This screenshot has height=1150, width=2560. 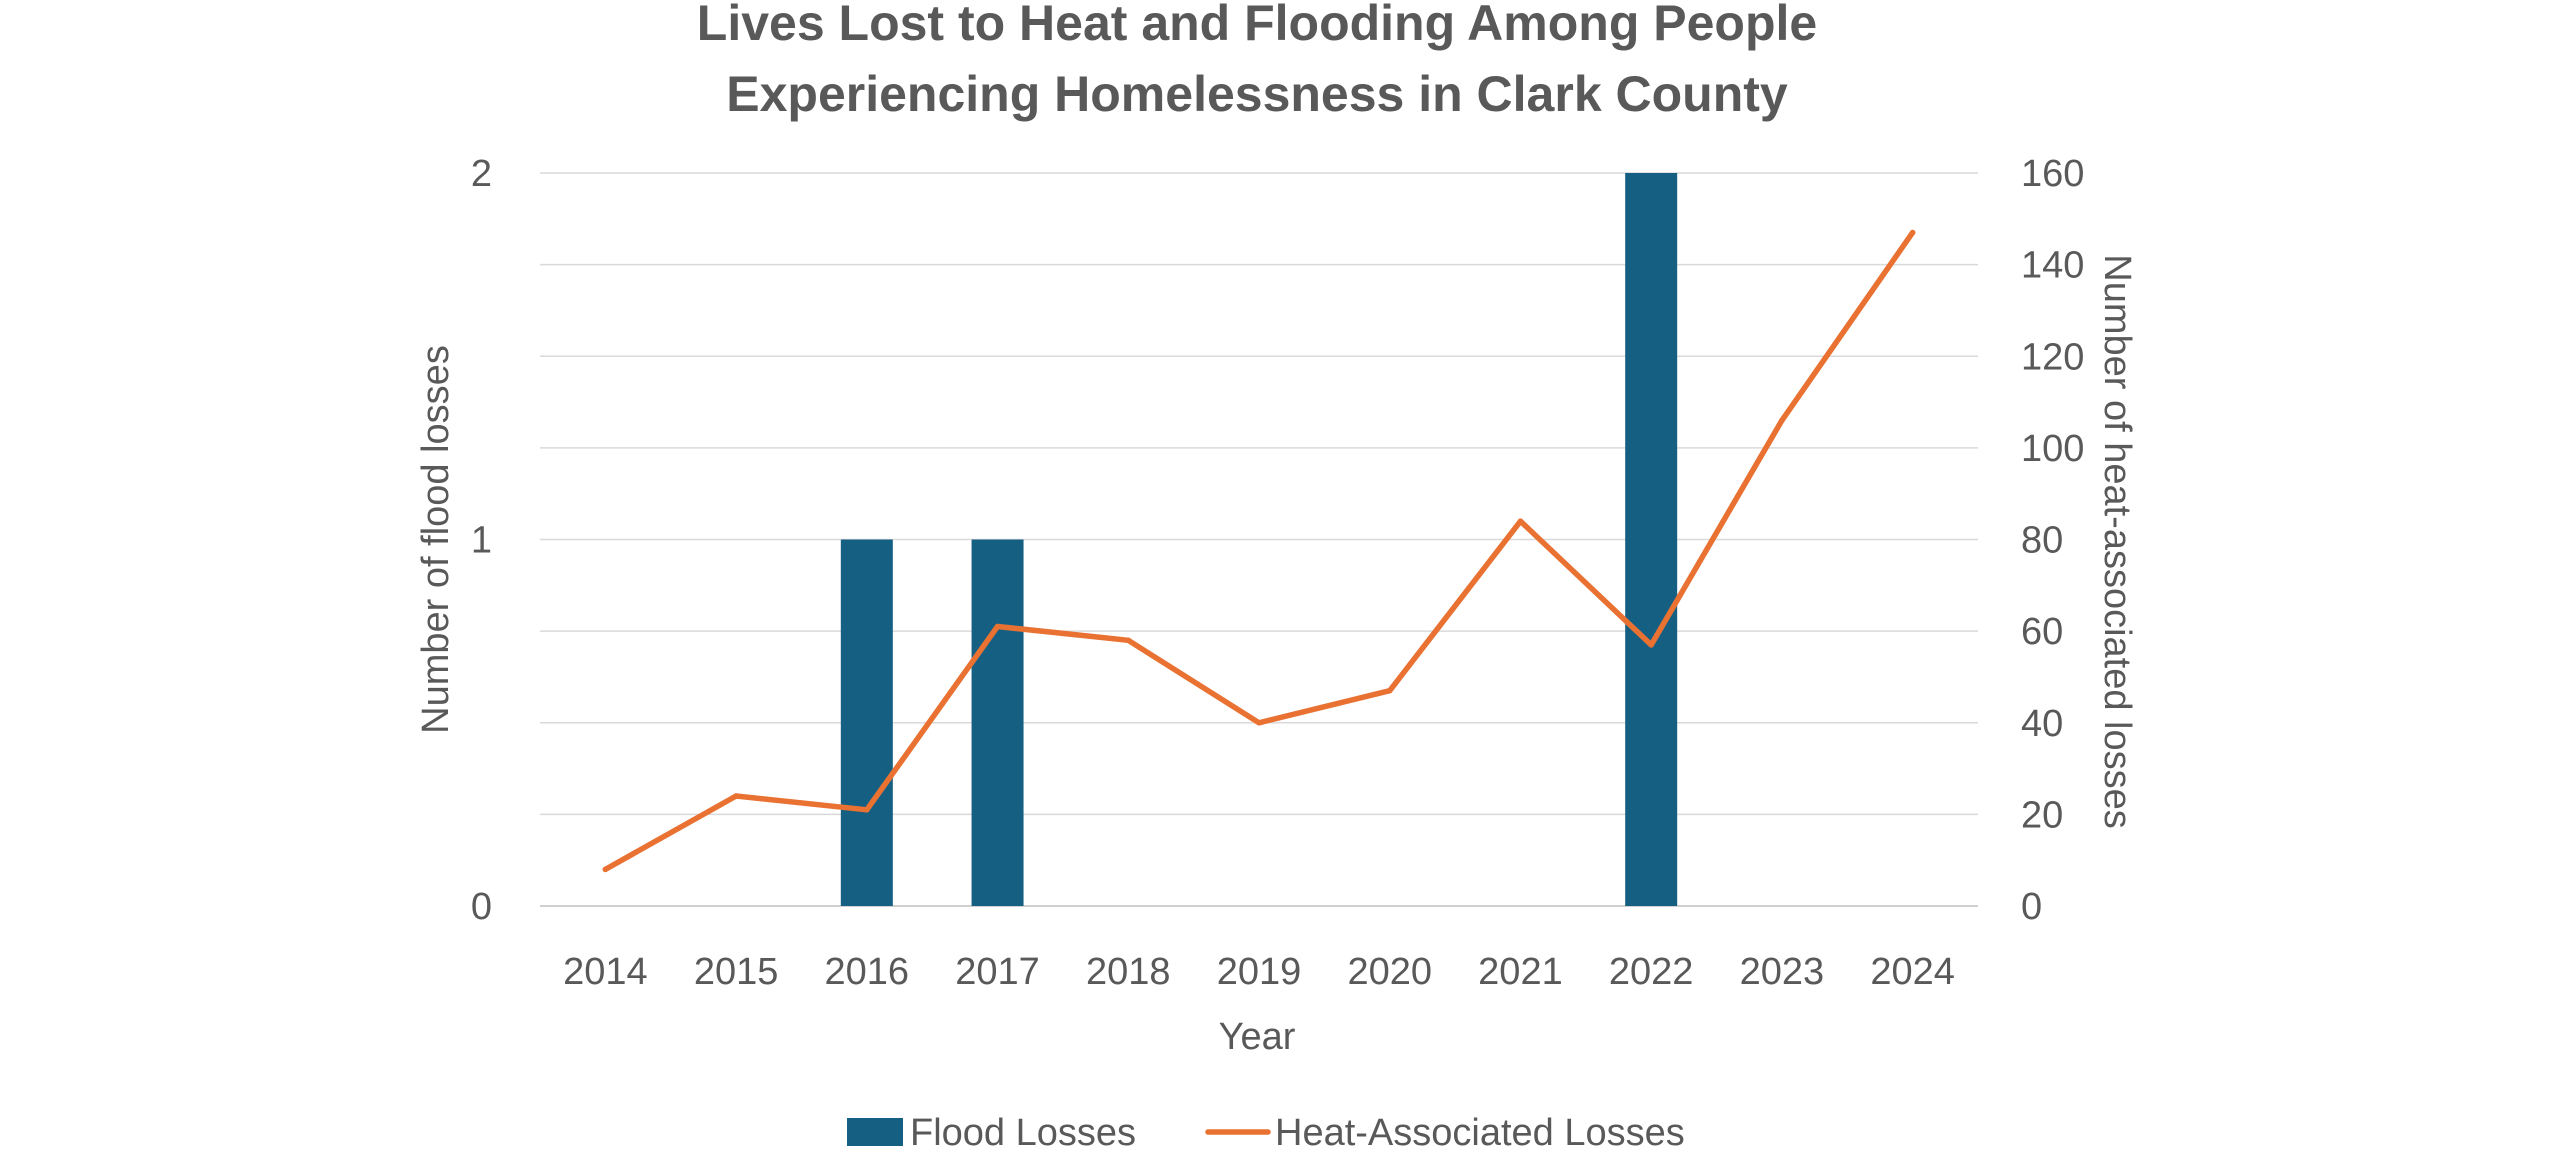 What do you see at coordinates (1266, 1131) in the screenshot?
I see `legend: Flood Losses Heat-Associated Losses` at bounding box center [1266, 1131].